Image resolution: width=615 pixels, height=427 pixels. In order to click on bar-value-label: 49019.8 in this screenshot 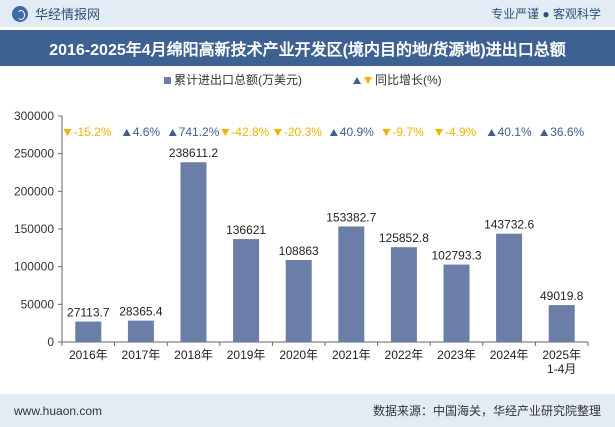, I will do `click(562, 296)`.